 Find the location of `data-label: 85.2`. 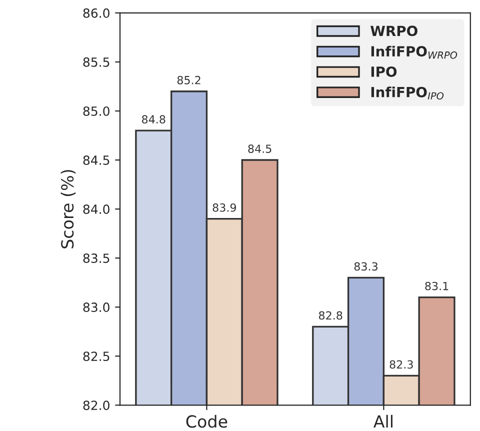

data-label: 85.2 is located at coordinates (188, 80).